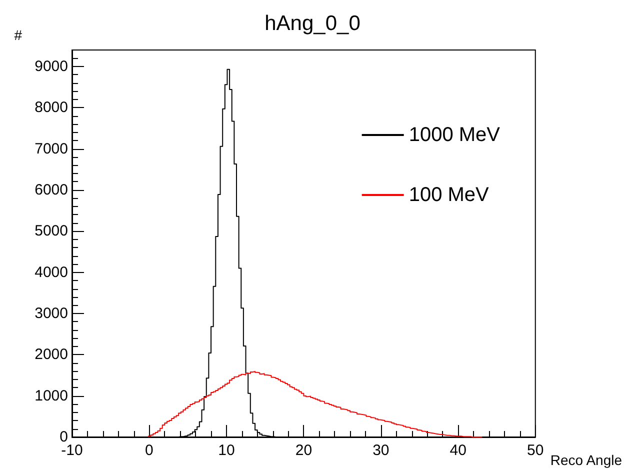 This screenshot has height=471, width=625. Describe the element at coordinates (303, 450) in the screenshot. I see `x-tick-label: 20` at that location.